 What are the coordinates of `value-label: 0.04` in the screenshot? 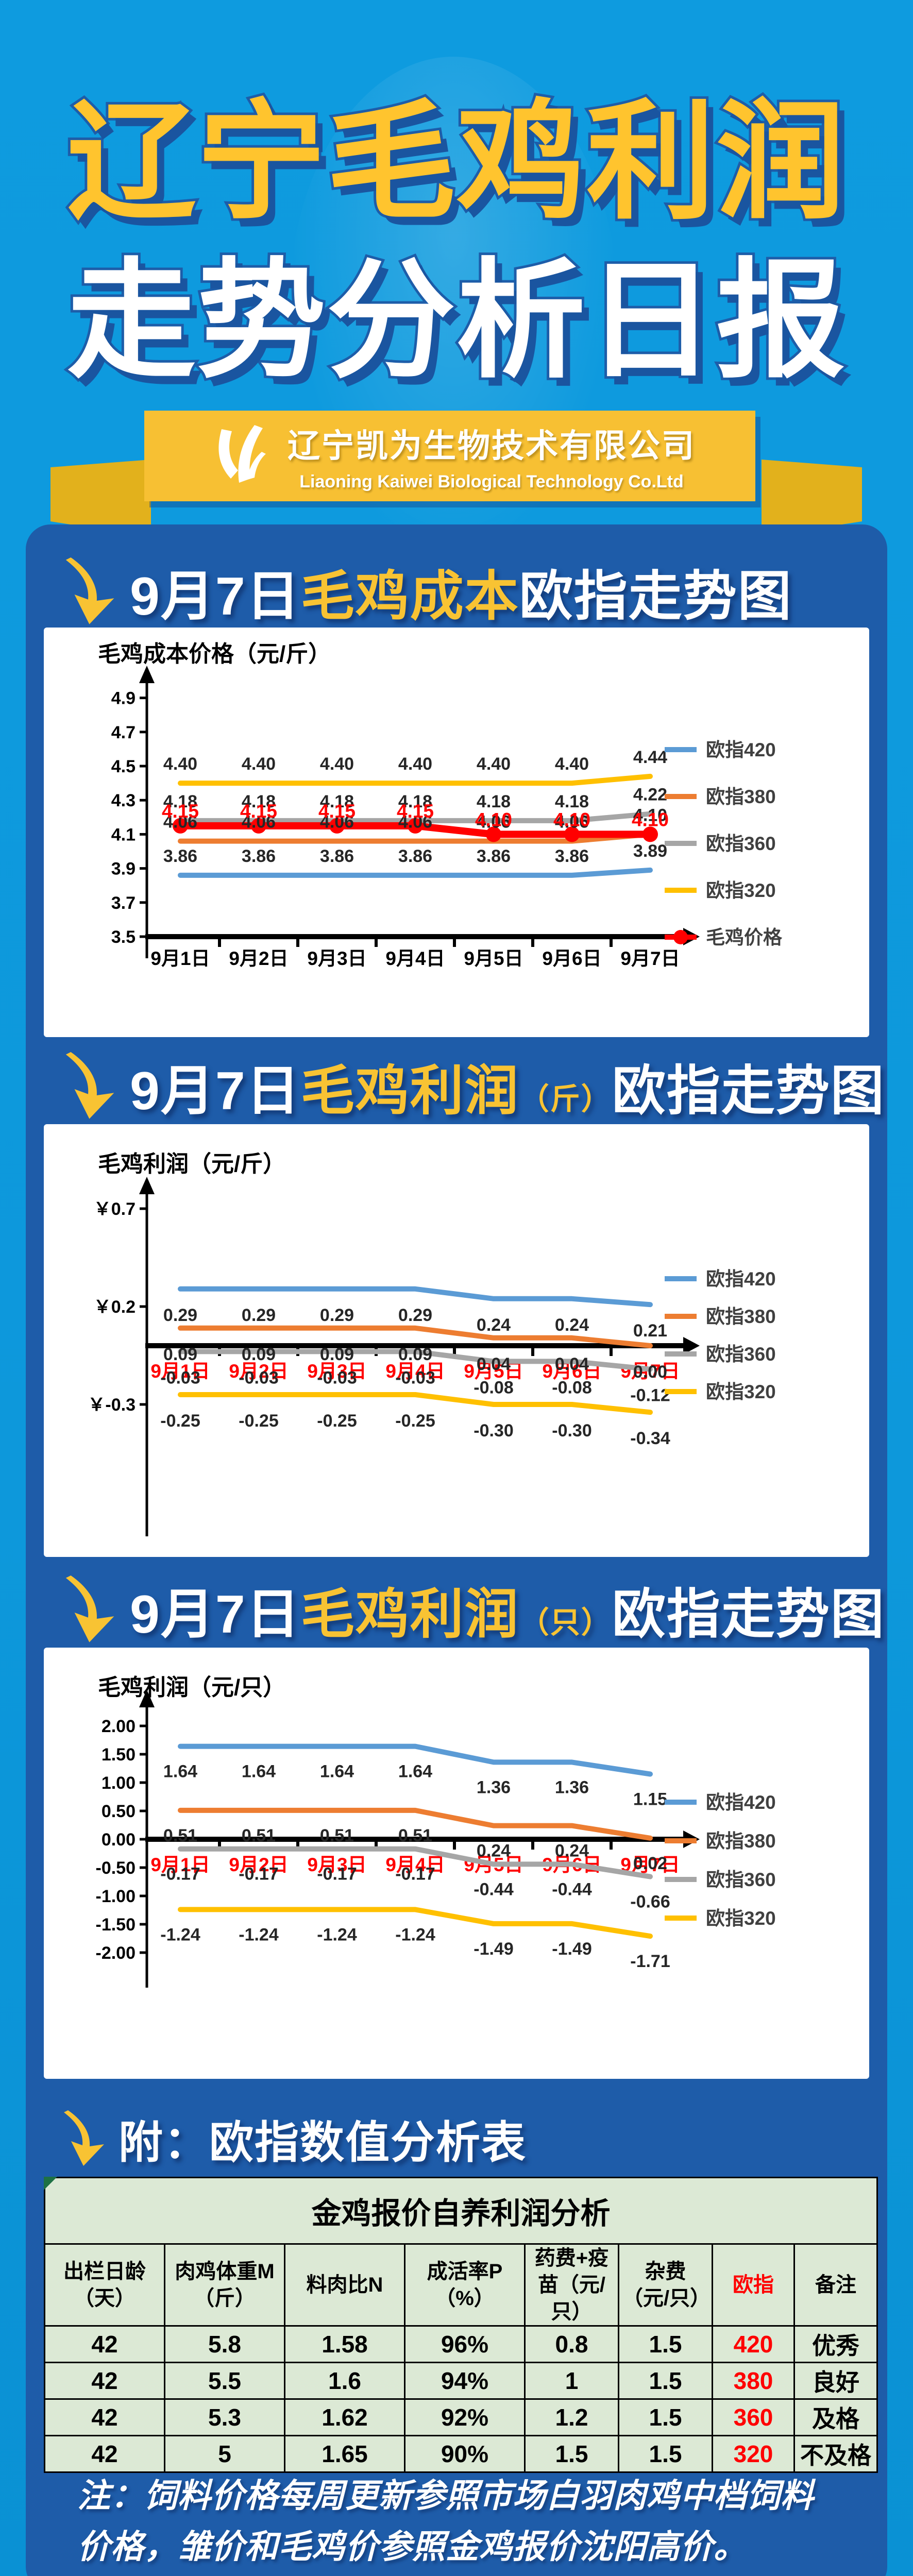 It's located at (572, 1364).